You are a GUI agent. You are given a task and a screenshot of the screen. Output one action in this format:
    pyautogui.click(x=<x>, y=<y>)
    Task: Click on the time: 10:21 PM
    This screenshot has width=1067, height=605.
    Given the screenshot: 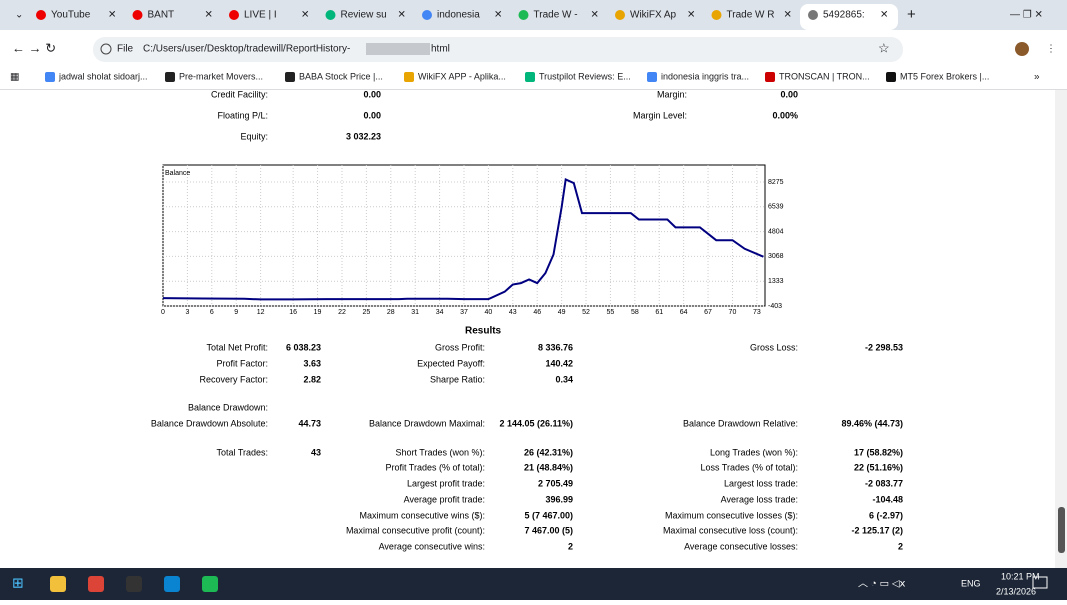 What is the action you would take?
    pyautogui.click(x=1020, y=576)
    